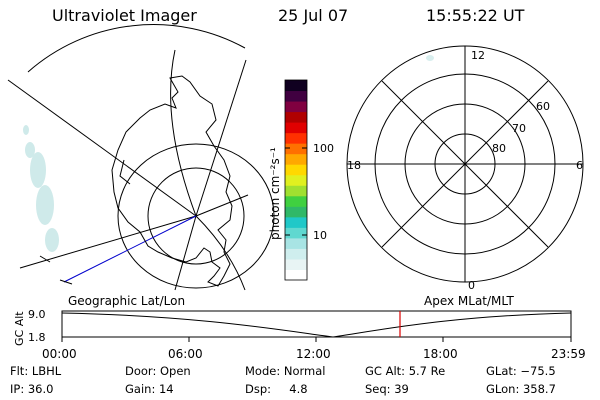  What do you see at coordinates (37, 314) in the screenshot?
I see `timeline-ytick-high: 9.0` at bounding box center [37, 314].